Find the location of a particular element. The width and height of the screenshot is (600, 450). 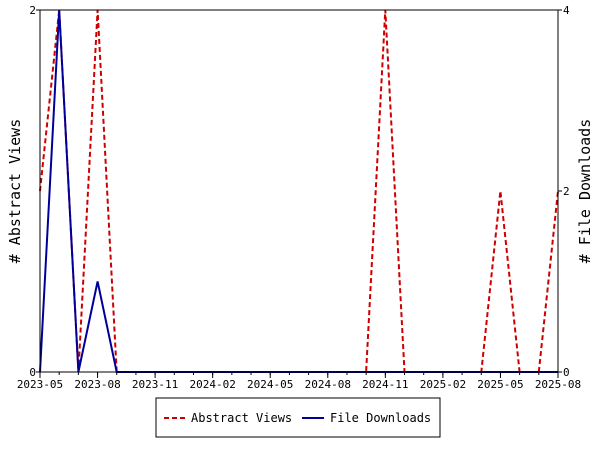

legend: Abstract Views File Downloads is located at coordinates (298, 417).